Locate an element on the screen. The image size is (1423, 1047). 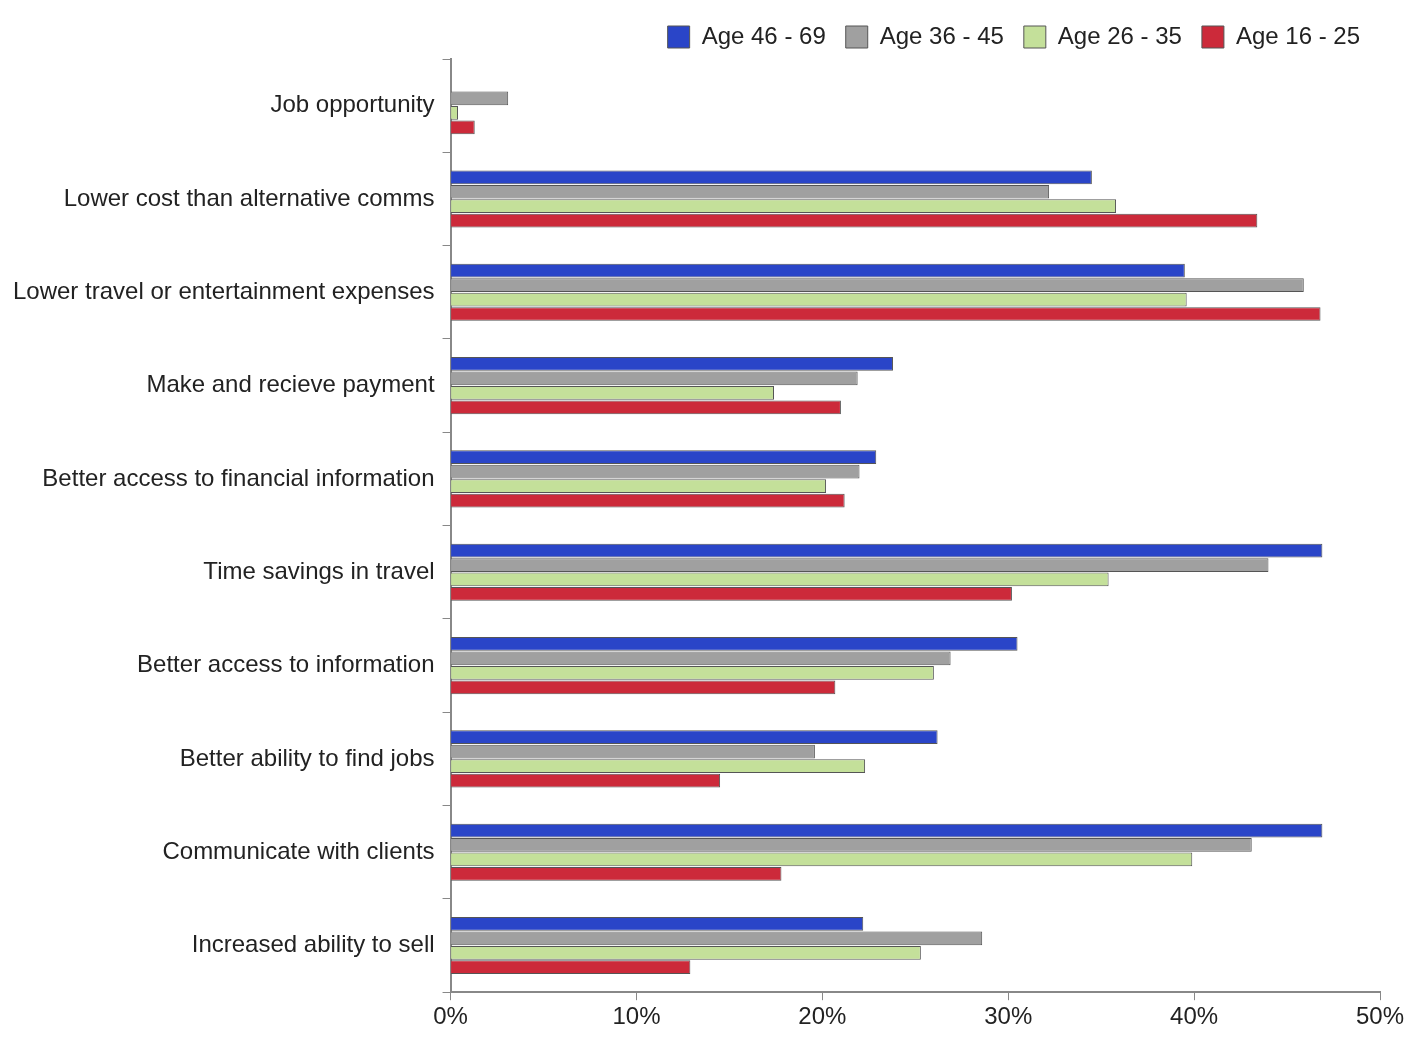
x-tick-label: 0% is located at coordinates (450, 1016).